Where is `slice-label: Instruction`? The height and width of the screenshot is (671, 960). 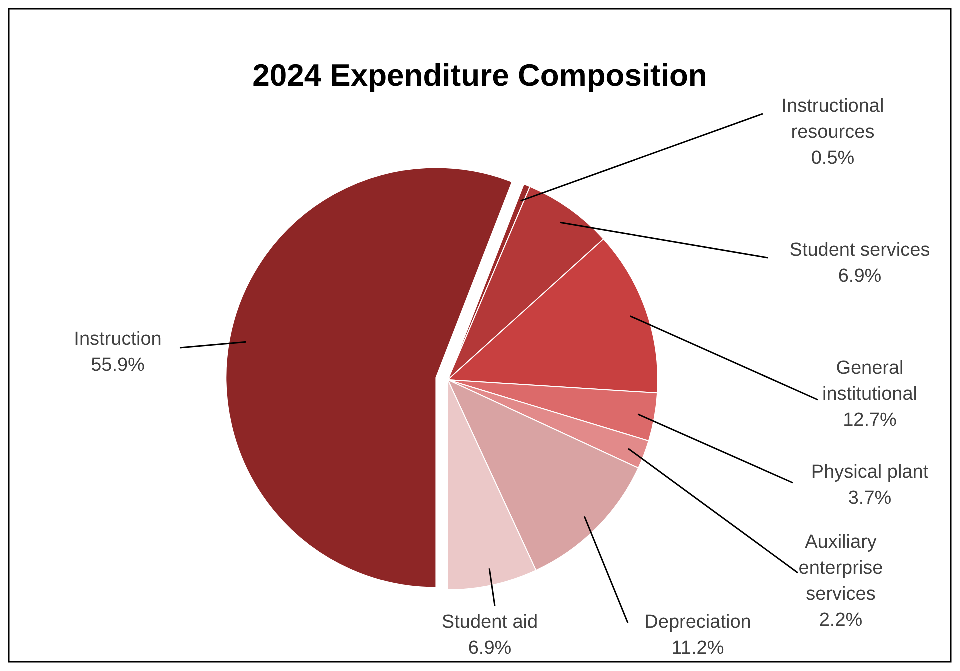
slice-label: Instruction is located at coordinates (118, 339).